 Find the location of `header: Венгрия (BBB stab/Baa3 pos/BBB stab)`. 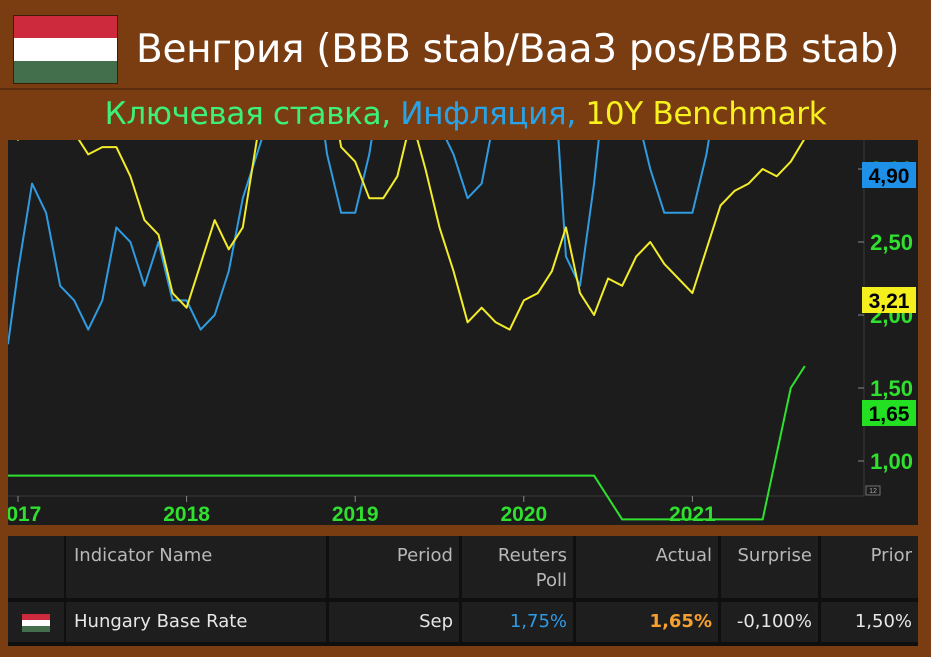

header: Венгрия (BBB stab/Baa3 pos/BBB stab) is located at coordinates (464, 43).